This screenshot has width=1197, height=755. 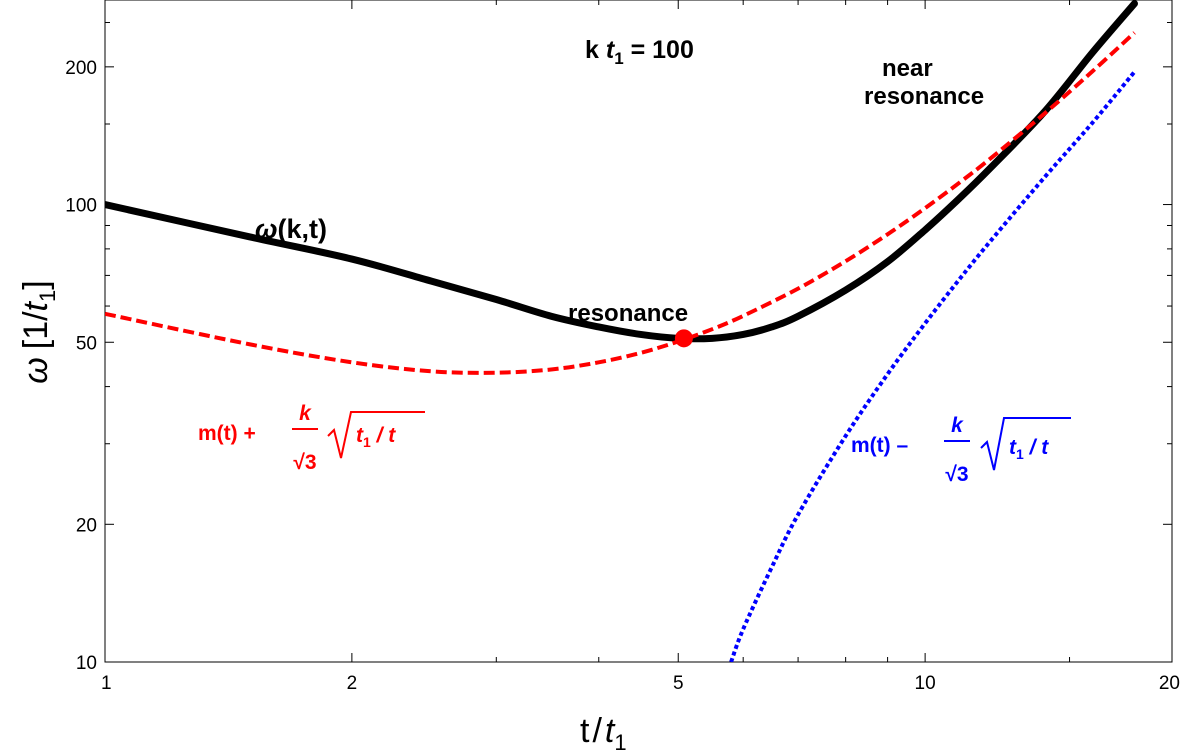 What do you see at coordinates (38, 331) in the screenshot?
I see `y-axis-title: ω[1/t1]` at bounding box center [38, 331].